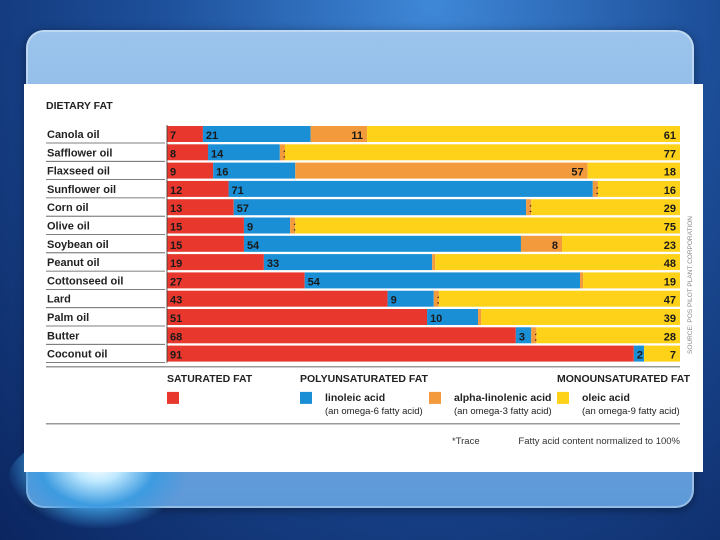 This screenshot has width=720, height=540. What do you see at coordinates (176, 356) in the screenshot?
I see `data-label-saturated: 91` at bounding box center [176, 356].